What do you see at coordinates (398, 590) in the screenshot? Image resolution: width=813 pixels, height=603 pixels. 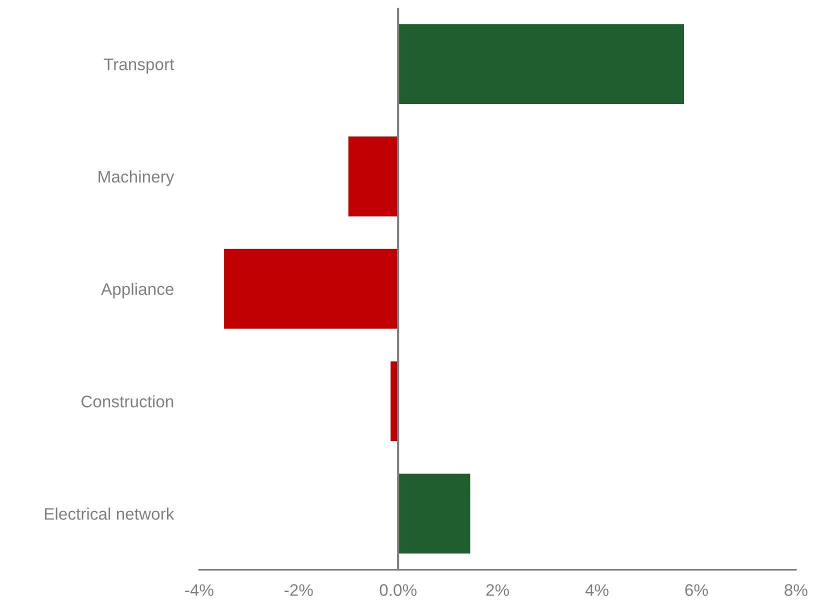 I see `x-tick-label: 0.0%` at bounding box center [398, 590].